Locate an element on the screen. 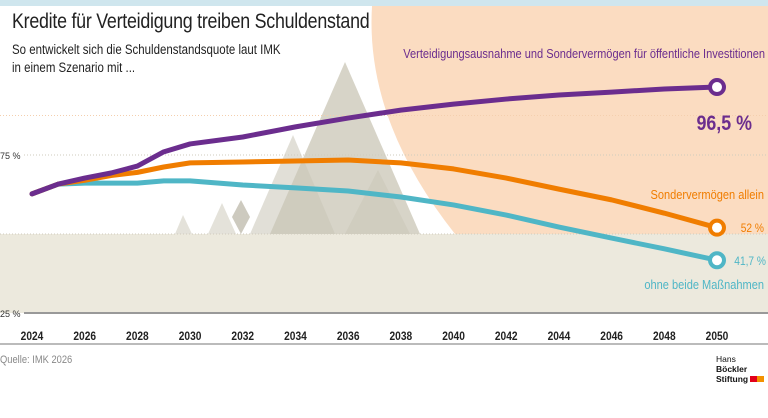 The image size is (768, 418). end-value-purple: 96,5 % is located at coordinates (724, 124).